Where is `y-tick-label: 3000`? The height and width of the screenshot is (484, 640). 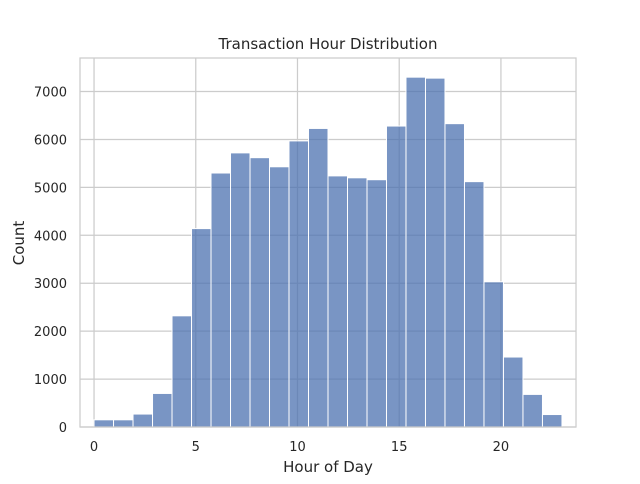 y-tick-label: 3000 is located at coordinates (50, 284).